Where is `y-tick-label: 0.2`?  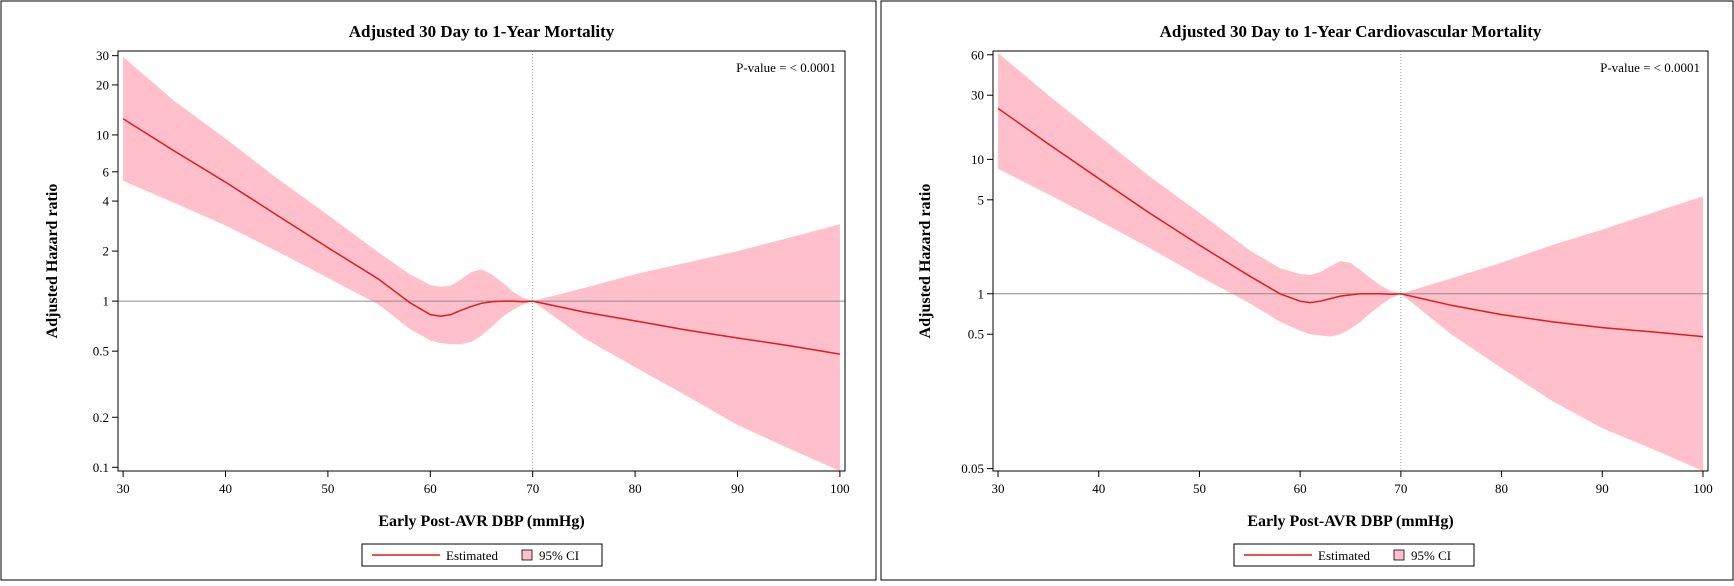
y-tick-label: 0.2 is located at coordinates (101, 417).